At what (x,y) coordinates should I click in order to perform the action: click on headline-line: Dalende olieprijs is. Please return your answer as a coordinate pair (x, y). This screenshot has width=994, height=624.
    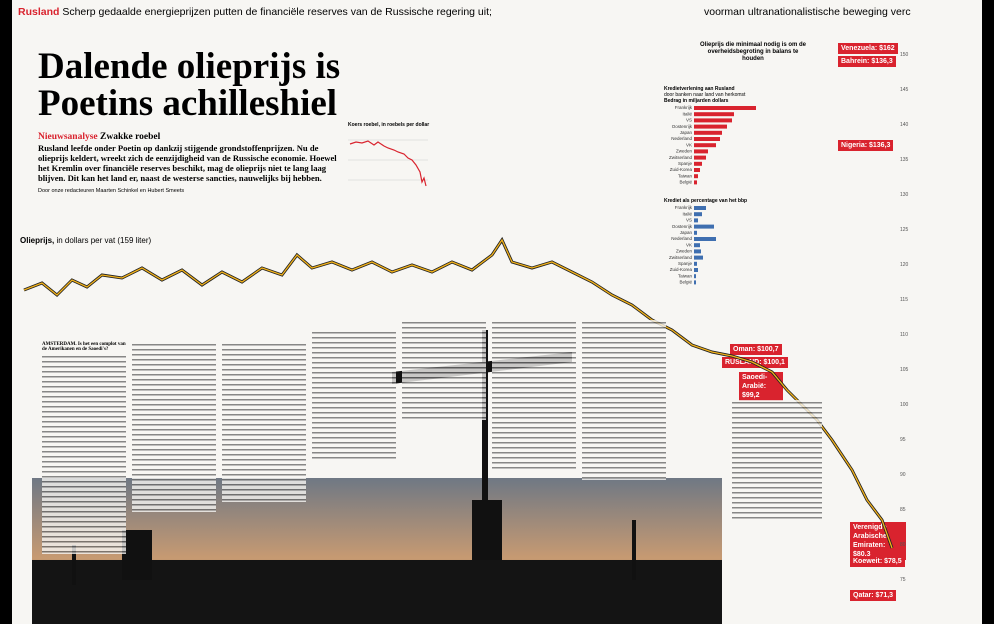
    Looking at the image, I should click on (189, 66).